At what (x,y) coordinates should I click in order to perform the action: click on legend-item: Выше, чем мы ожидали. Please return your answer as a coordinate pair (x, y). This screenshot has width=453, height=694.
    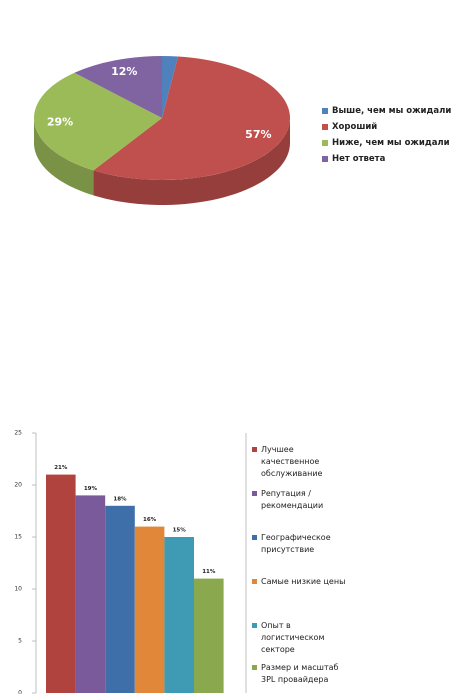
    Looking at the image, I should click on (386, 111).